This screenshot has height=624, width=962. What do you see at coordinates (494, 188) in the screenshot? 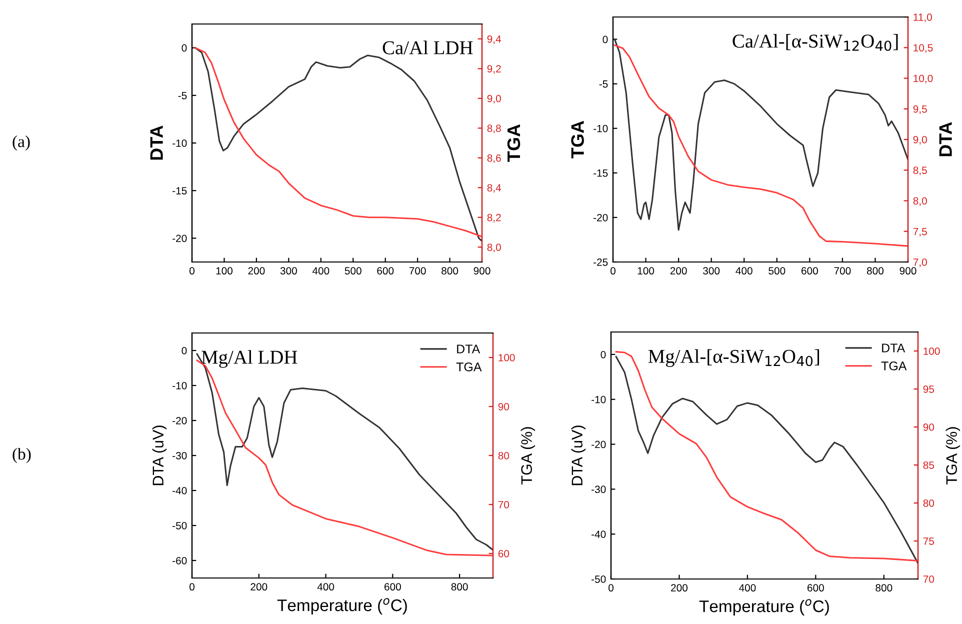
I see `y2-tick-label: 8,4` at bounding box center [494, 188].